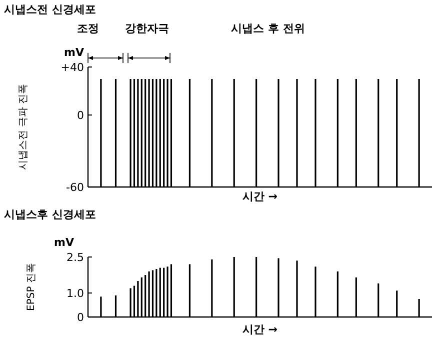 The width and height of the screenshot is (440, 343). What do you see at coordinates (75, 293) in the screenshot?
I see `y-tick-label: 1.0` at bounding box center [75, 293].